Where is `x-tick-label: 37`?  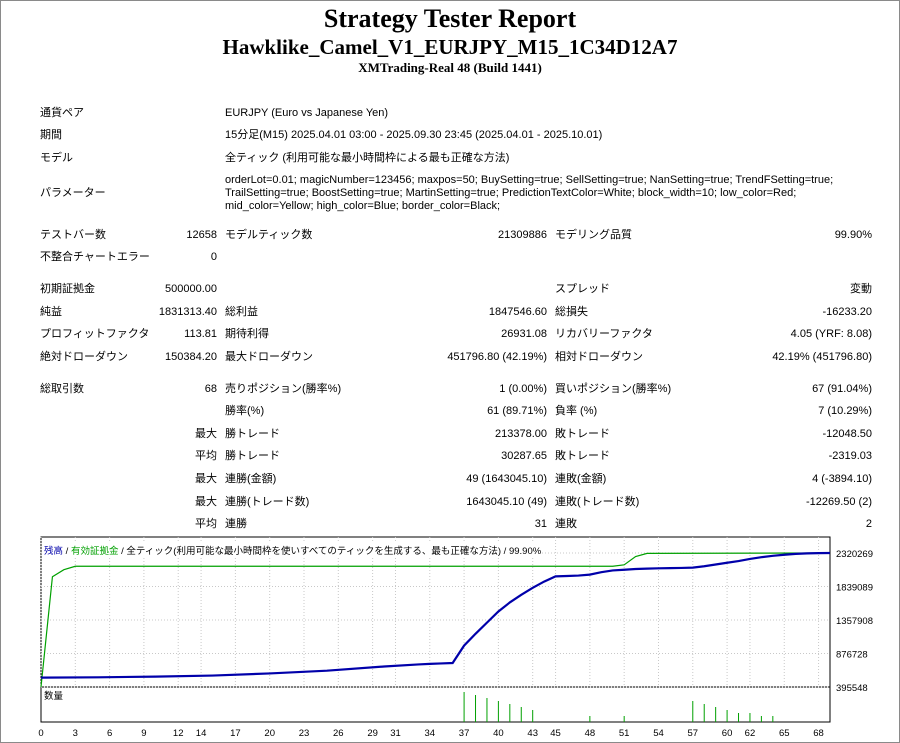
x-tick-label: 37 is located at coordinates (464, 733).